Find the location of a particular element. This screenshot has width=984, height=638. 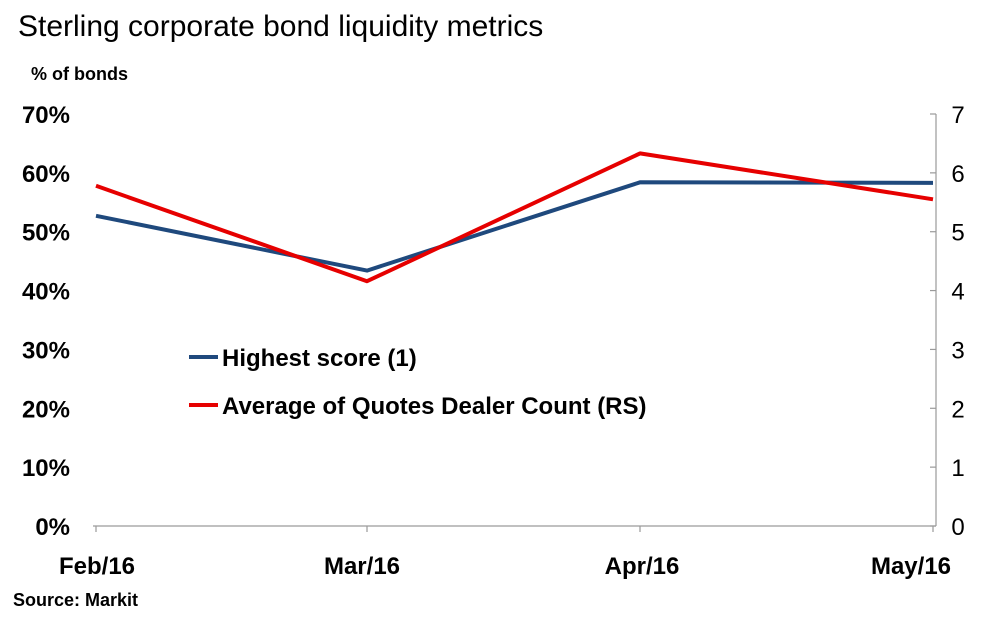

x-tick-label: Apr/16 is located at coordinates (642, 566).